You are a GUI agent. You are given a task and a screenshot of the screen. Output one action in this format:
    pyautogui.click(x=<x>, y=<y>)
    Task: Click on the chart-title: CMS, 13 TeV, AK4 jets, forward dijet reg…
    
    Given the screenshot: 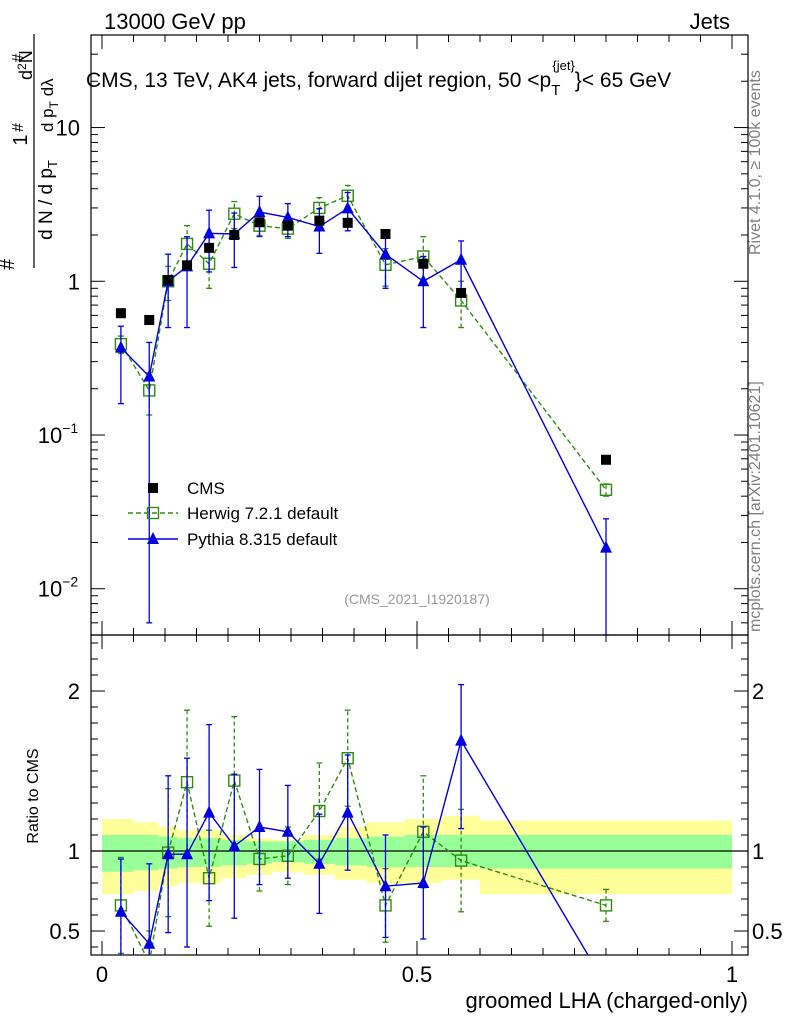 What is the action you would take?
    pyautogui.click(x=378, y=78)
    